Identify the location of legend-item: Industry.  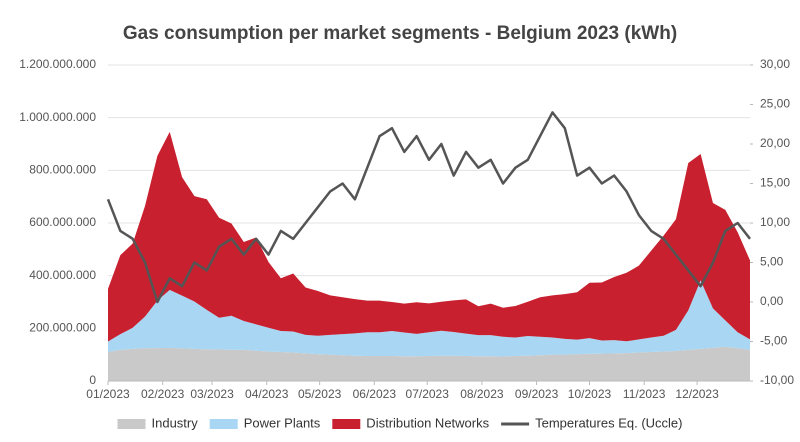
(158, 422).